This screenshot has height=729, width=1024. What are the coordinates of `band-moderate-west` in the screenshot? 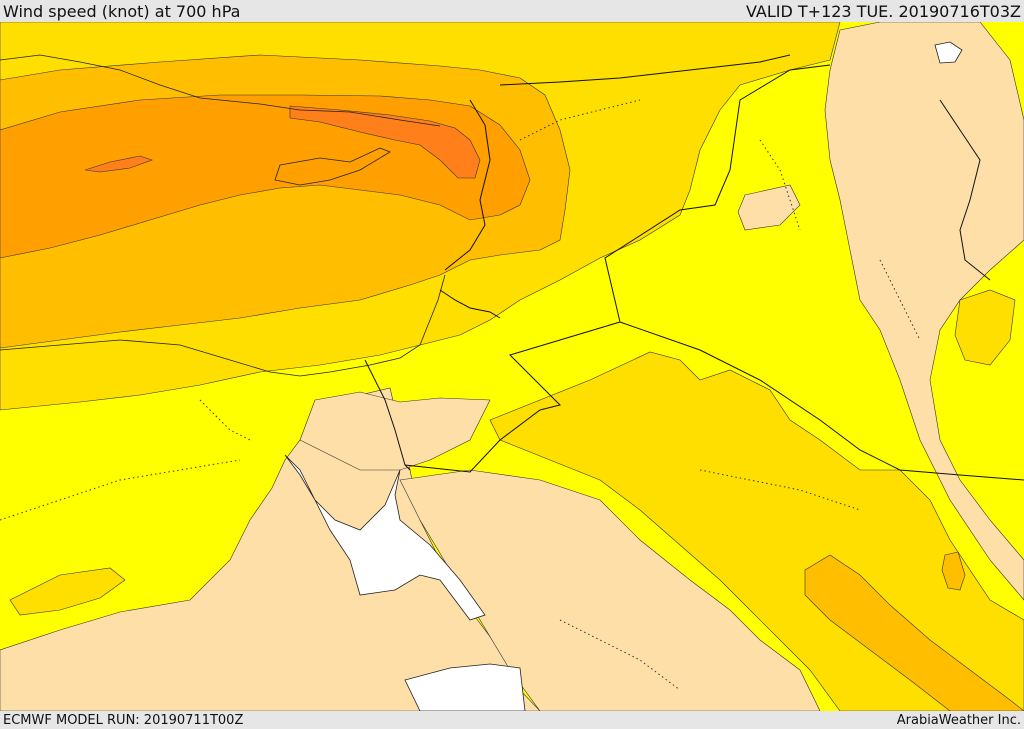 It's located at (67, 591).